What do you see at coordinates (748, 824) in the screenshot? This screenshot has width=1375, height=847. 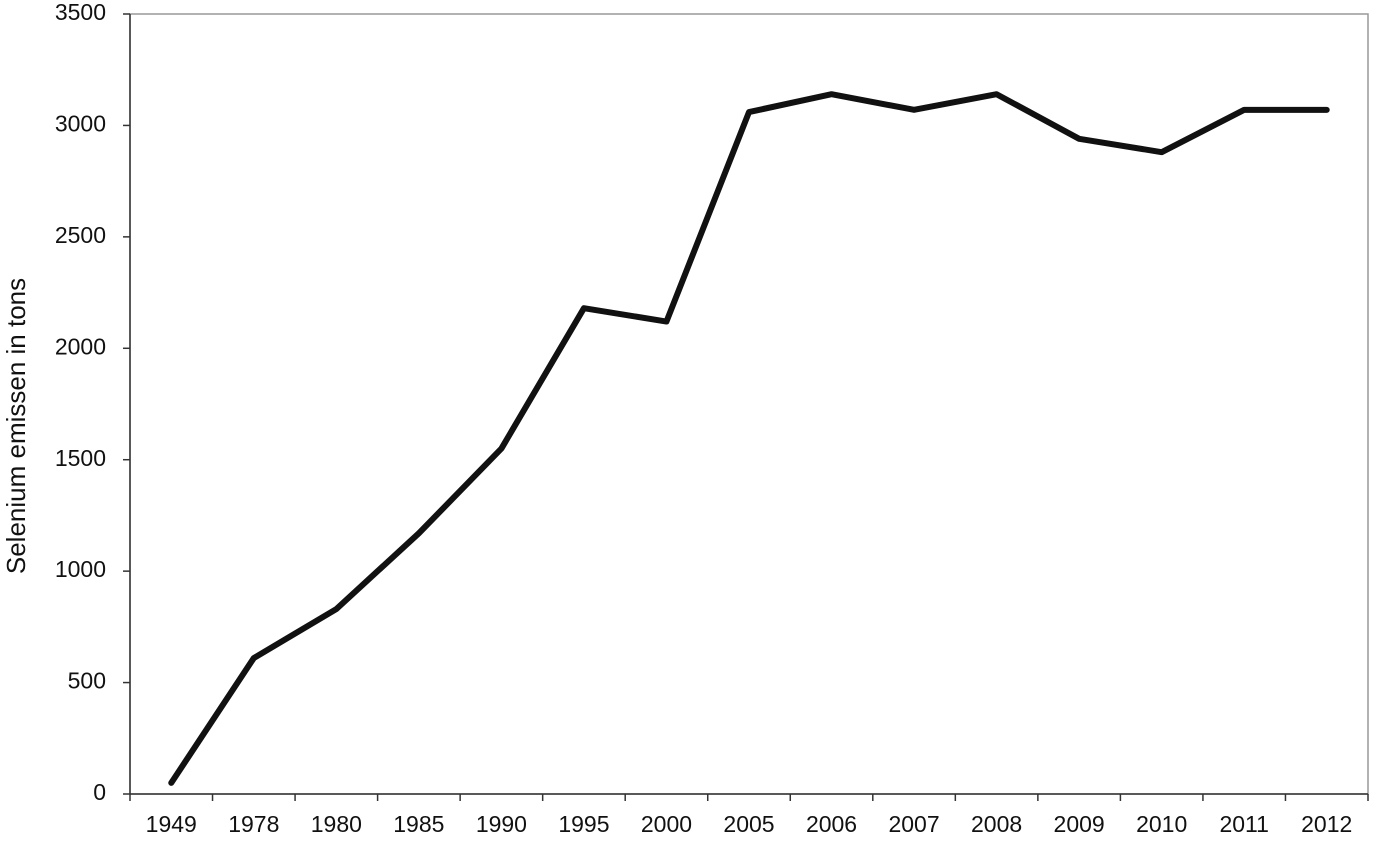 I see `x-tick-label: 2005` at bounding box center [748, 824].